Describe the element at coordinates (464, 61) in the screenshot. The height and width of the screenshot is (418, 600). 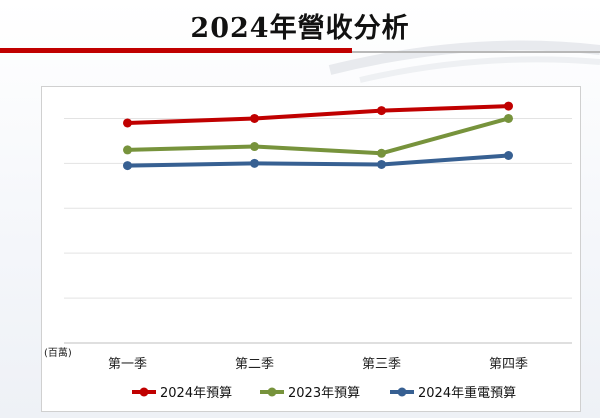
I see `header-swoosh` at that location.